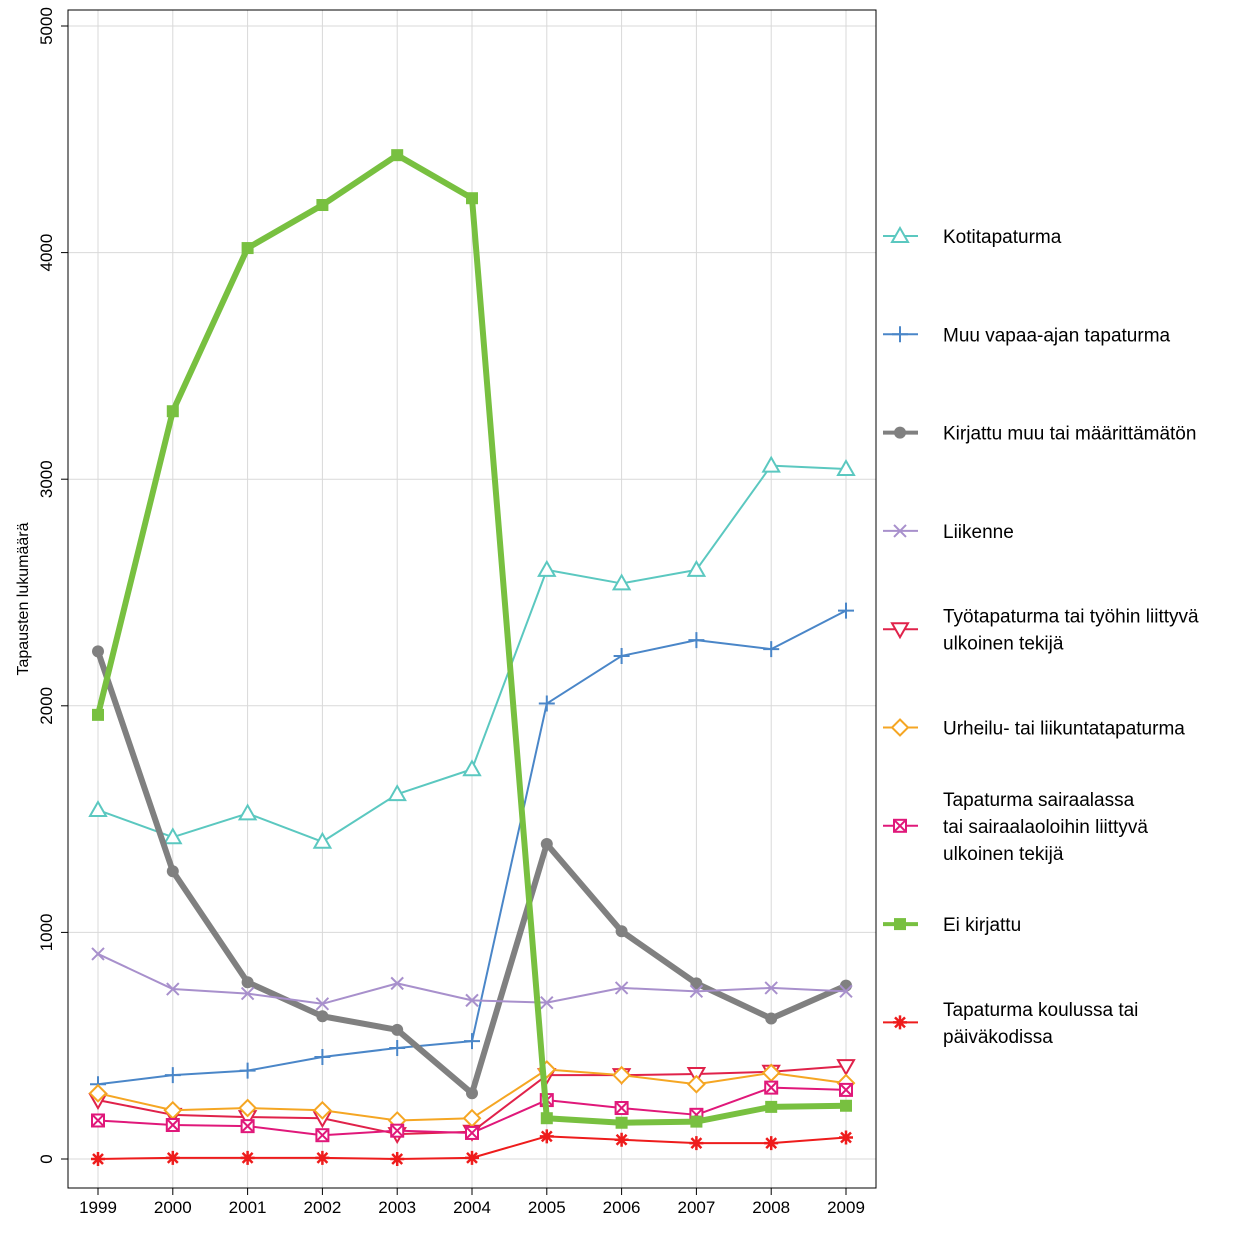 The height and width of the screenshot is (1235, 1258). Describe the element at coordinates (23, 598) in the screenshot. I see `y-axis-title: Tapausten lukumäärä` at that location.